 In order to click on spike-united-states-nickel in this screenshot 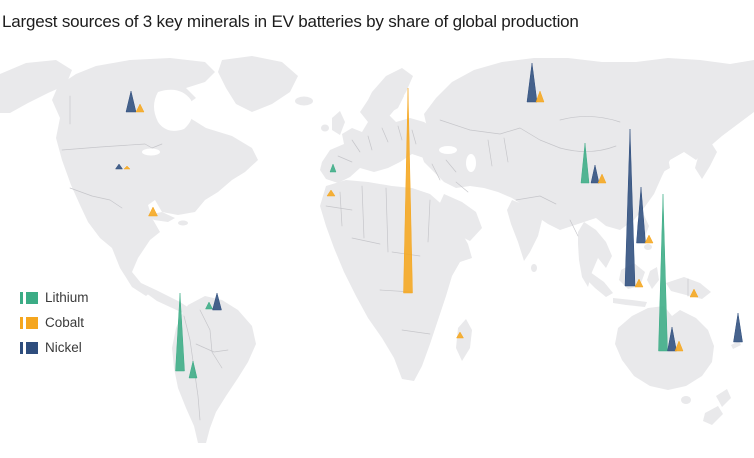, I will do `click(119, 166)`.